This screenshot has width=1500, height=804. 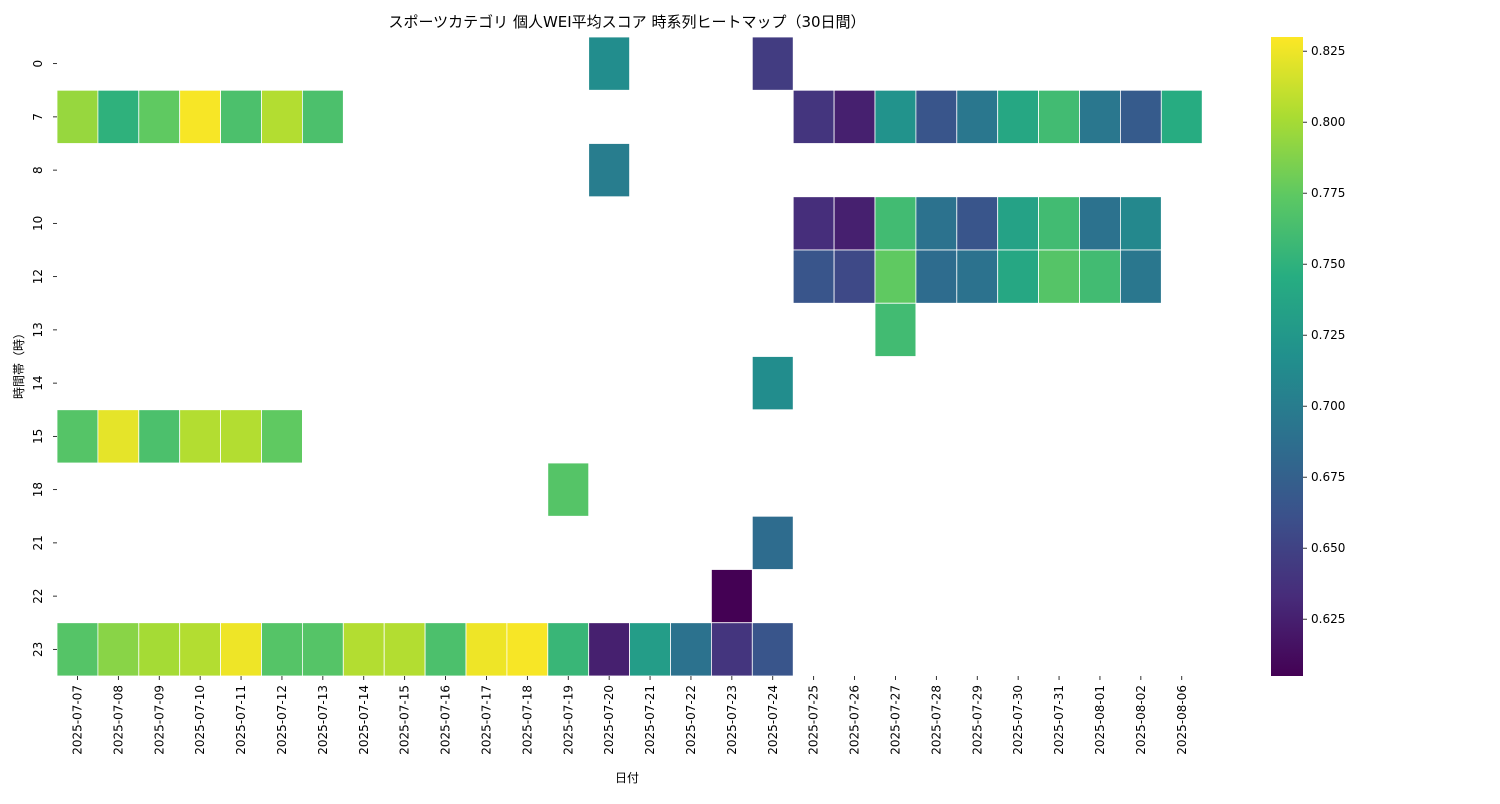 What do you see at coordinates (1287, 356) in the screenshot?
I see `colorbar` at bounding box center [1287, 356].